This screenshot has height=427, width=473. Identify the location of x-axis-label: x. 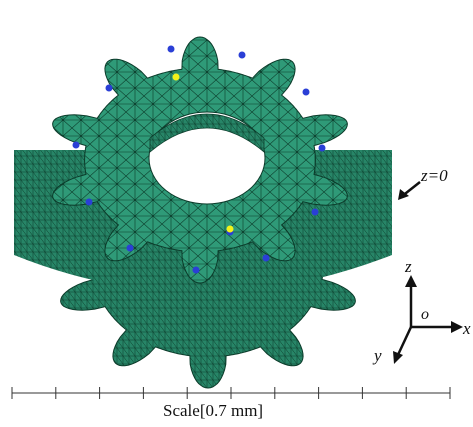
(466, 328).